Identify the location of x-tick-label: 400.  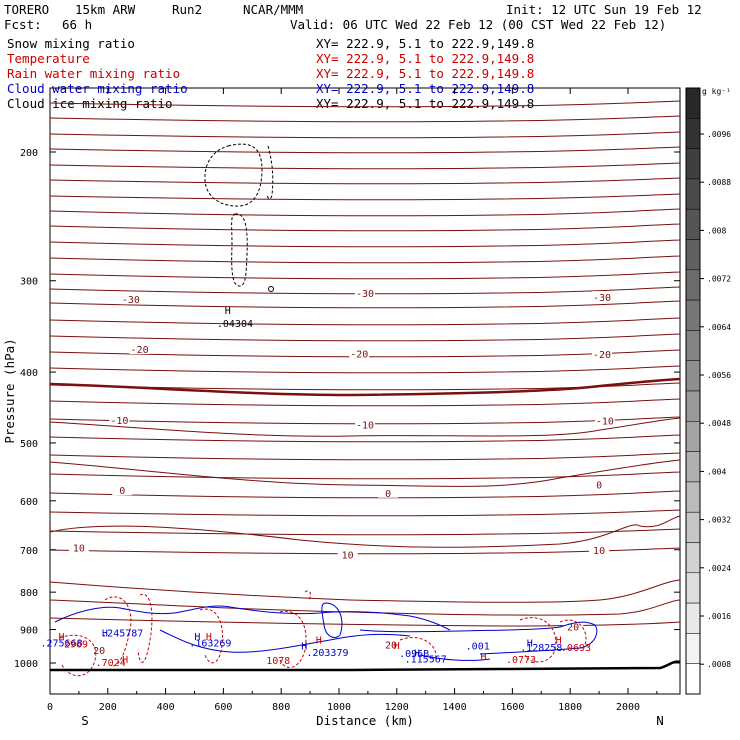
(166, 707).